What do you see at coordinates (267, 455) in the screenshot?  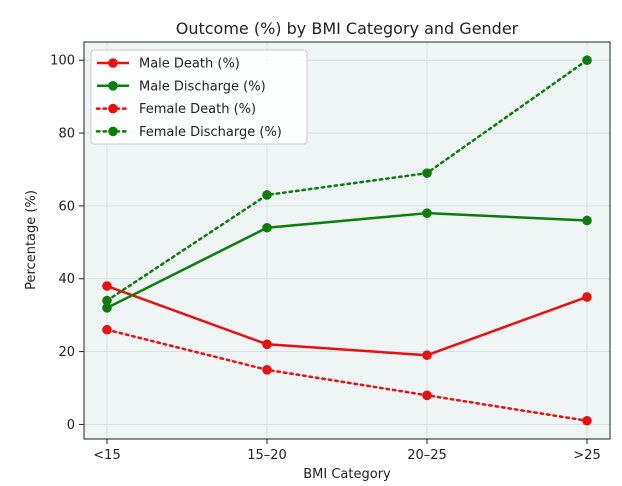 I see `x-tick-label: 15–20` at bounding box center [267, 455].